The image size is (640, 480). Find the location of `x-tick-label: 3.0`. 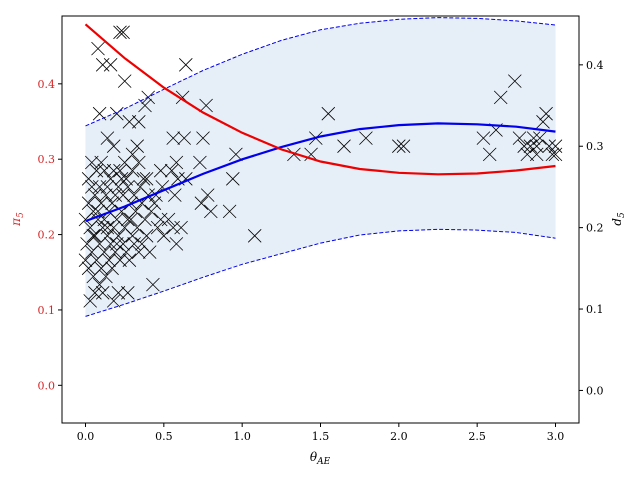

x-tick-label: 3.0 is located at coordinates (556, 436).